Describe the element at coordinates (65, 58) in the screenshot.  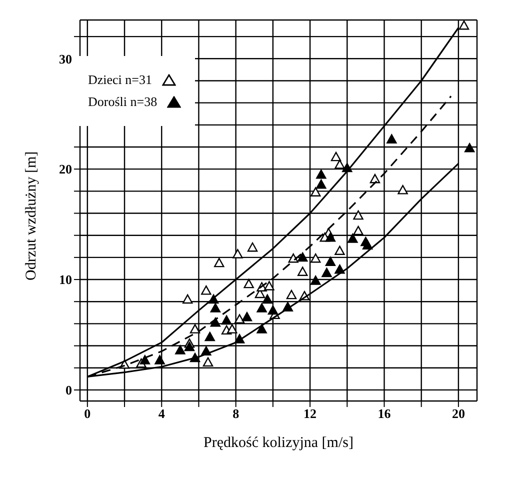
I see `y-tick-label: 30` at that location.